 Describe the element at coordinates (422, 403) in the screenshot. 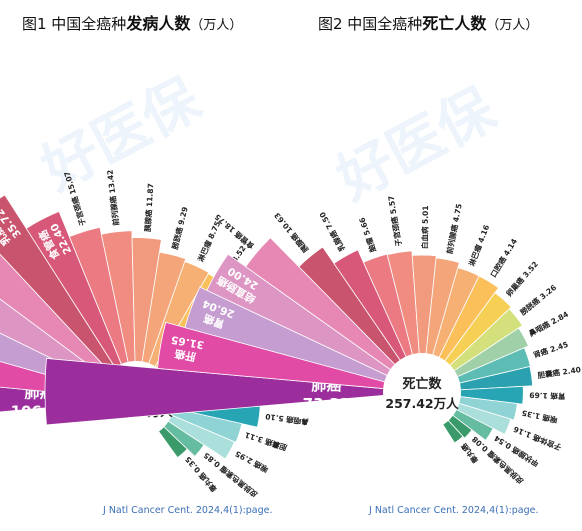

I see `center-value: 257.42万人` at that location.